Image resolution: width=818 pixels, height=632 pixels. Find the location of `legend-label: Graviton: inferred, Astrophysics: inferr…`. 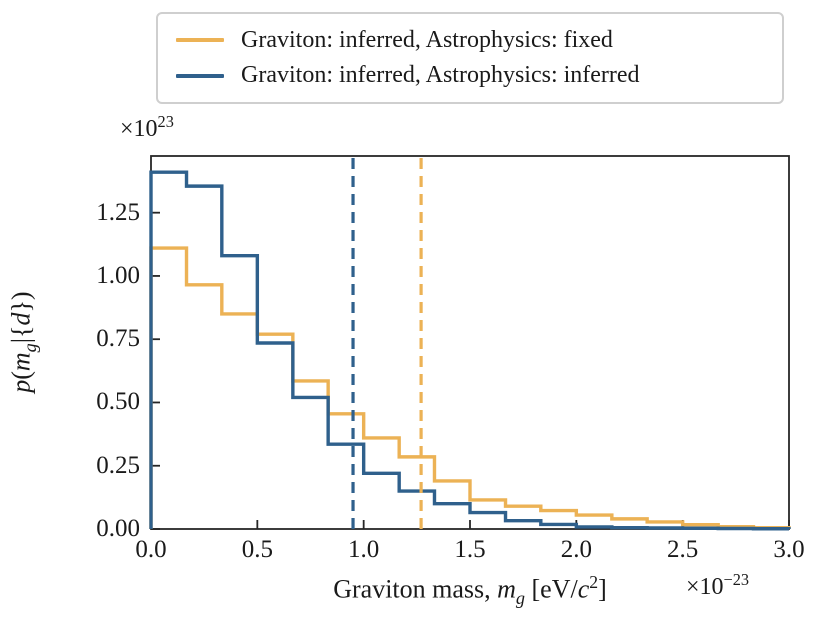

legend-label: Graviton: inferred, Astrophysics: inferr… is located at coordinates (440, 75).